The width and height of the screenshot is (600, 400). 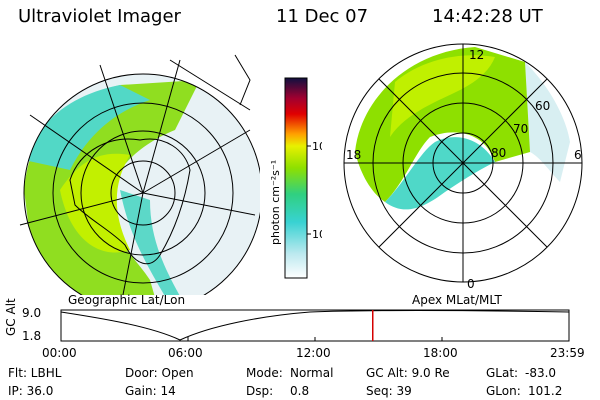 I want to click on mlt-meridian, so click(x=463, y=163).